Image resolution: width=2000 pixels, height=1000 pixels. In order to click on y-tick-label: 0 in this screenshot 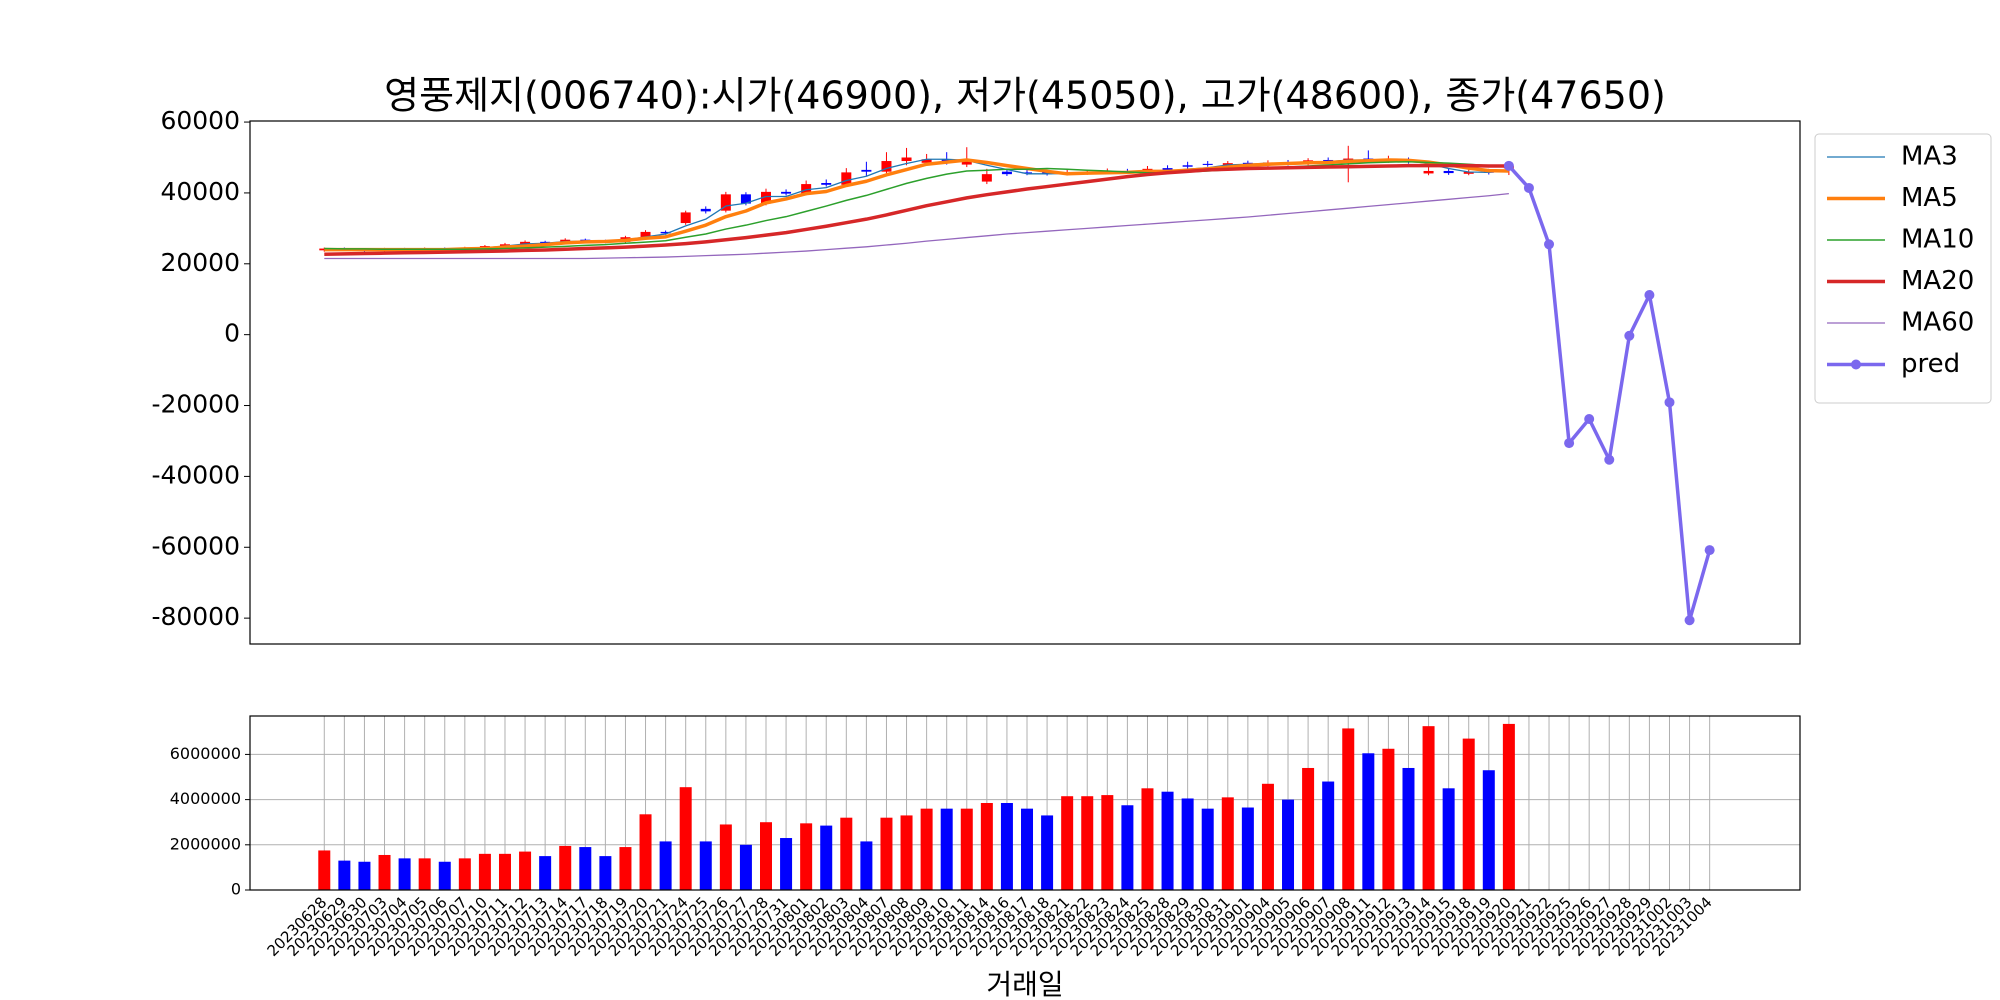, I will do `click(232, 333)`.